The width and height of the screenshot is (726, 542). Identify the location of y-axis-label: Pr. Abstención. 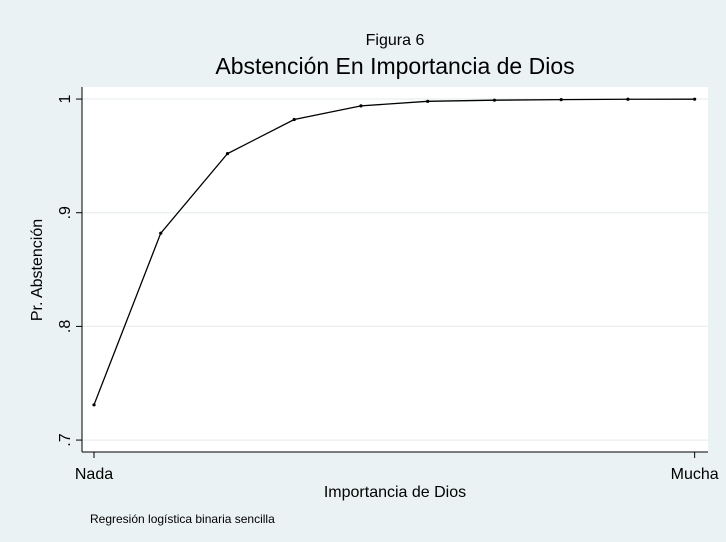
(37, 270).